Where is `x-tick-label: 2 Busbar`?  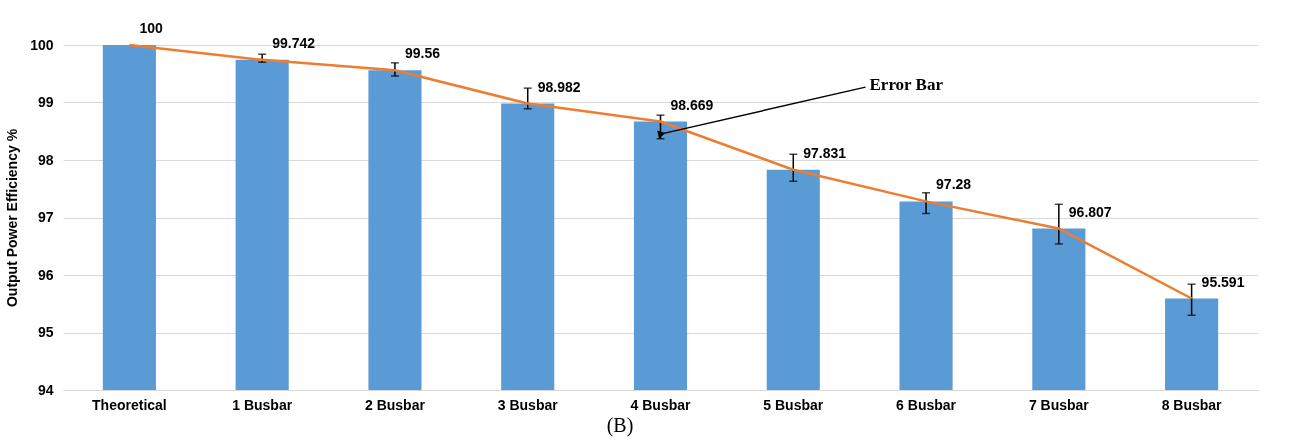 x-tick-label: 2 Busbar is located at coordinates (395, 404).